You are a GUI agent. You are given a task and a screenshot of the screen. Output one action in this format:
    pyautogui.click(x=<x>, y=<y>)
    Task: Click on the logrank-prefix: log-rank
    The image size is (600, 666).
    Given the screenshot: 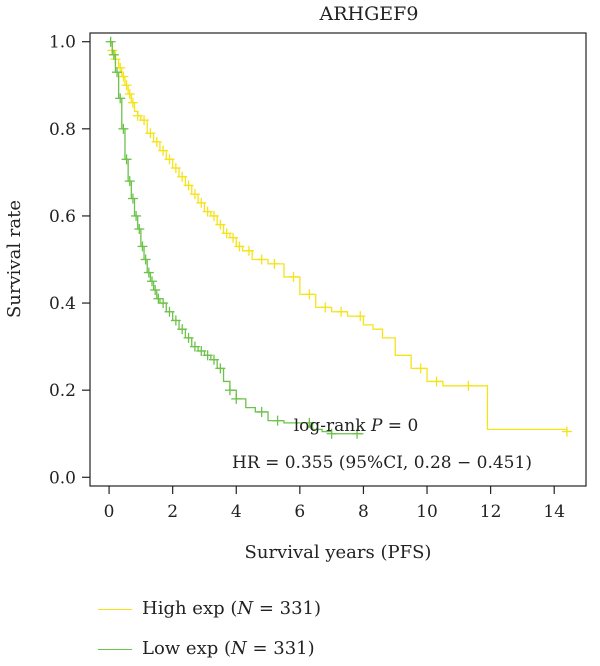 What is the action you would take?
    pyautogui.click(x=332, y=426)
    